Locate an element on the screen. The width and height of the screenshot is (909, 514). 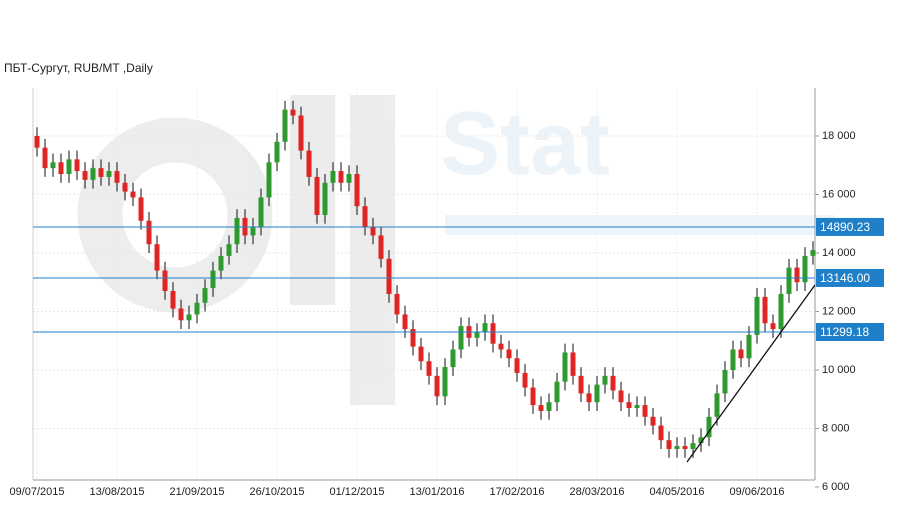
x-tick-label: 04/05/2016 is located at coordinates (676, 492).